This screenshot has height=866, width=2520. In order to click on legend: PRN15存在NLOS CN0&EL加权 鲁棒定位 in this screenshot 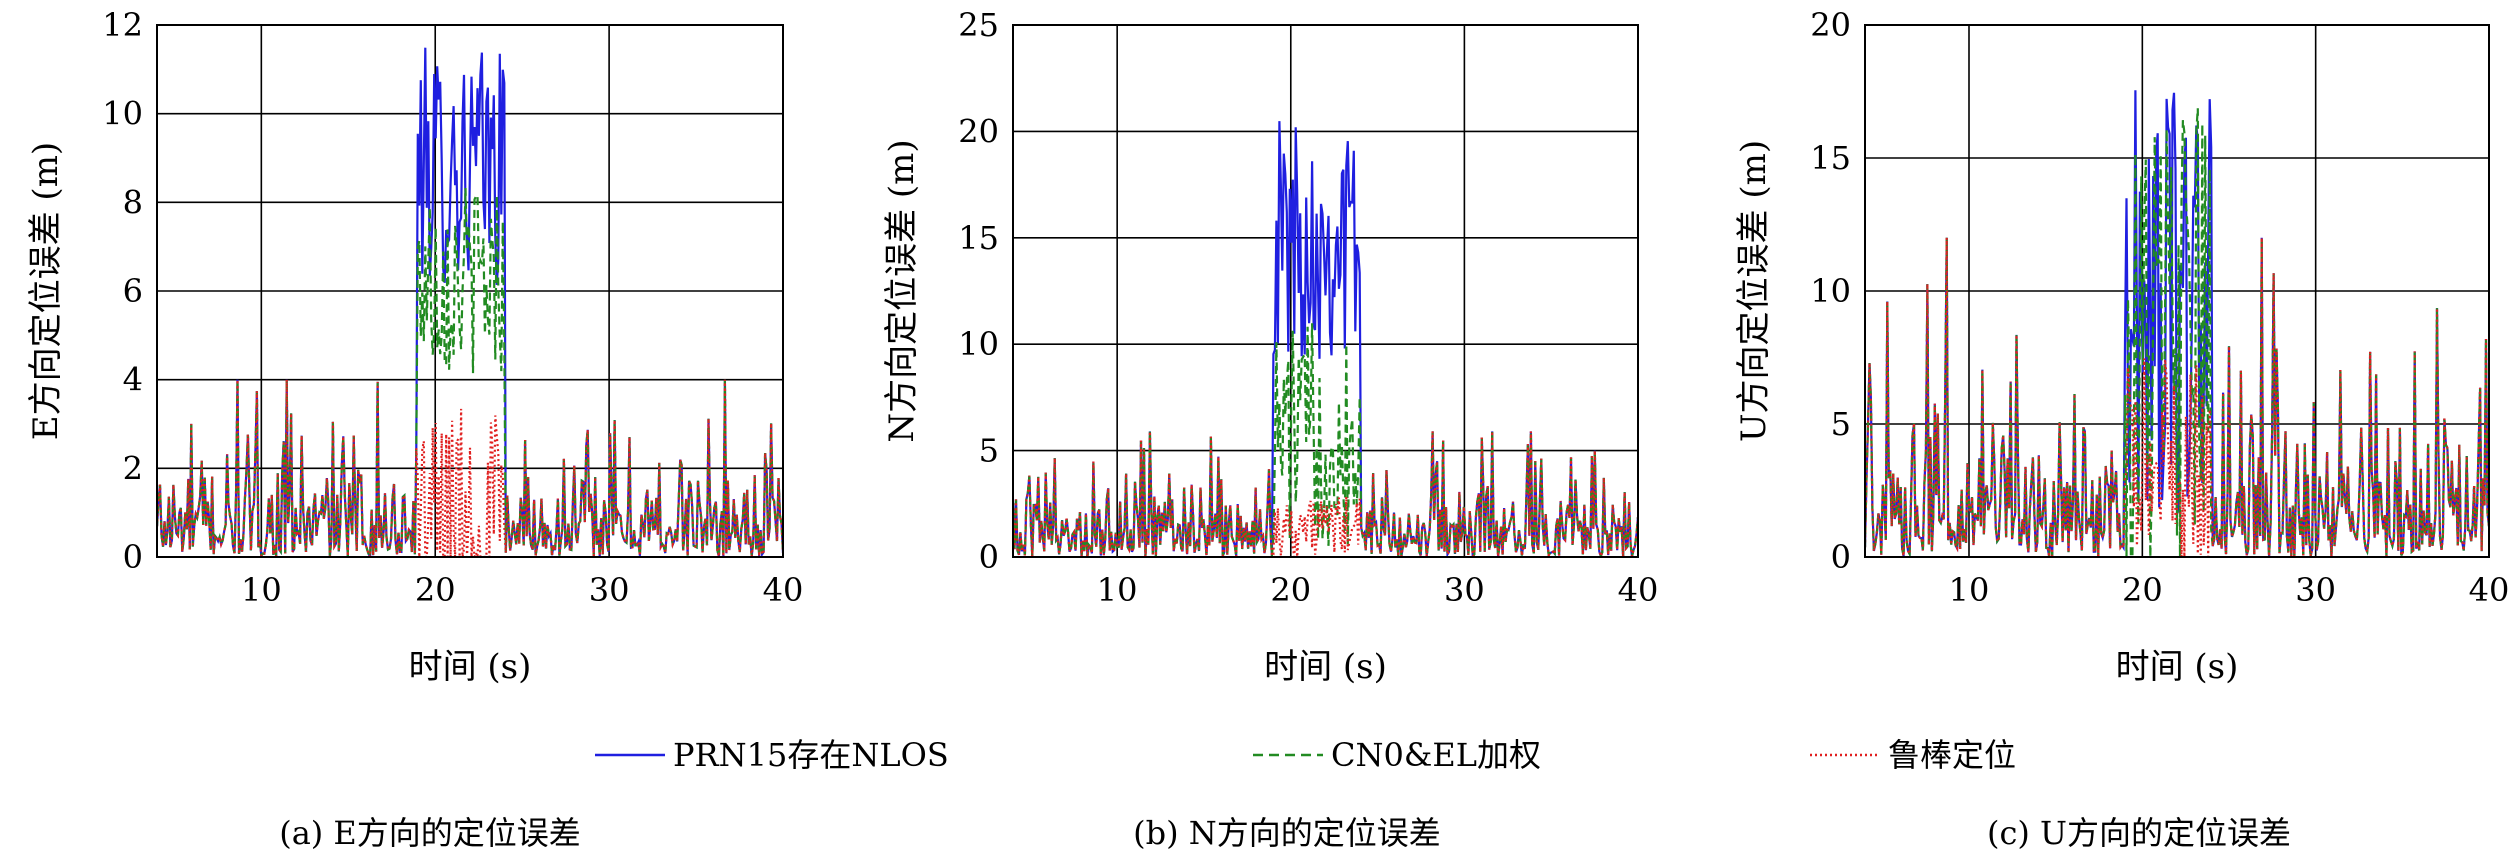, I will do `click(1305, 755)`.